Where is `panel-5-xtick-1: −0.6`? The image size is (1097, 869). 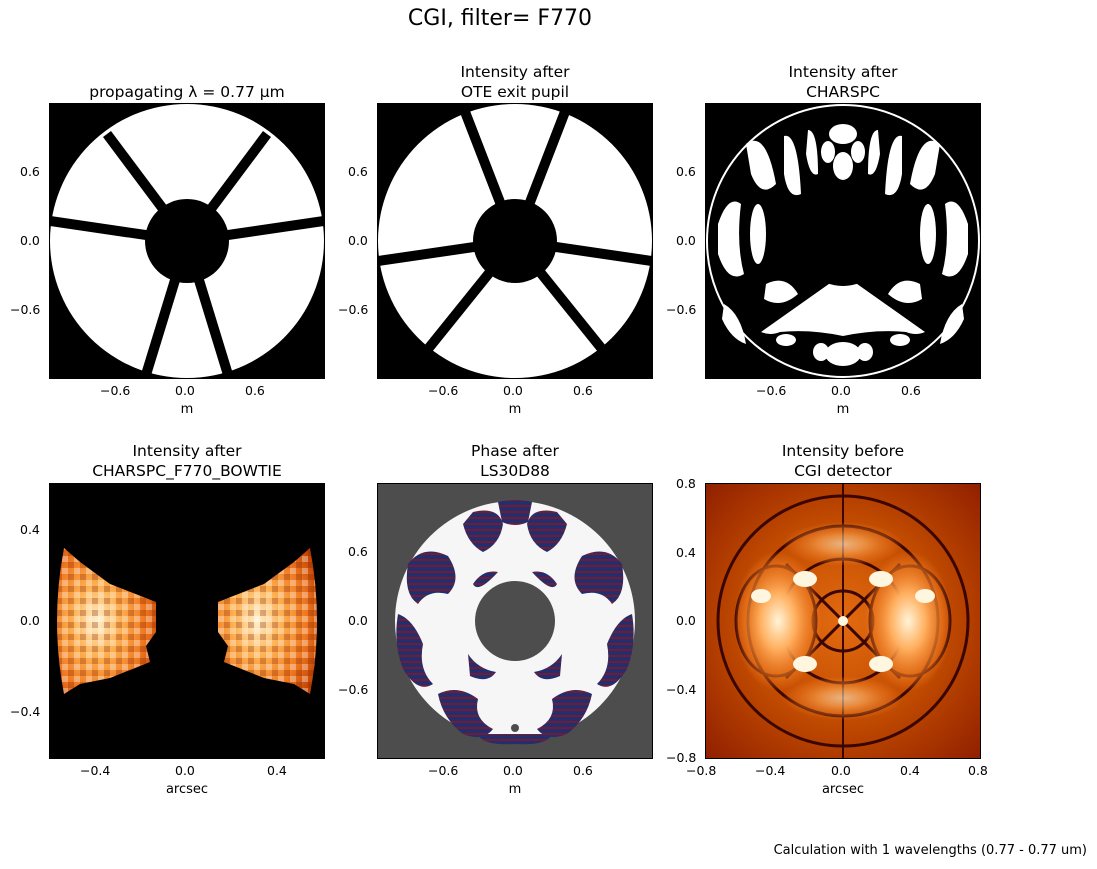 panel-5-xtick-1: −0.6 is located at coordinates (443, 770).